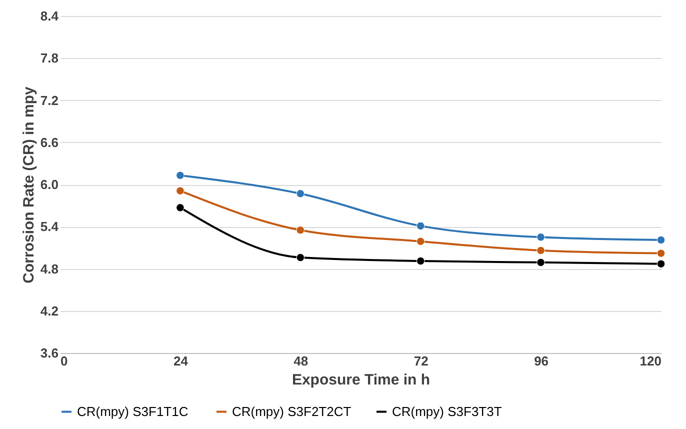 This screenshot has width=686, height=429. I want to click on y-tick-label: 6.0, so click(49, 184).